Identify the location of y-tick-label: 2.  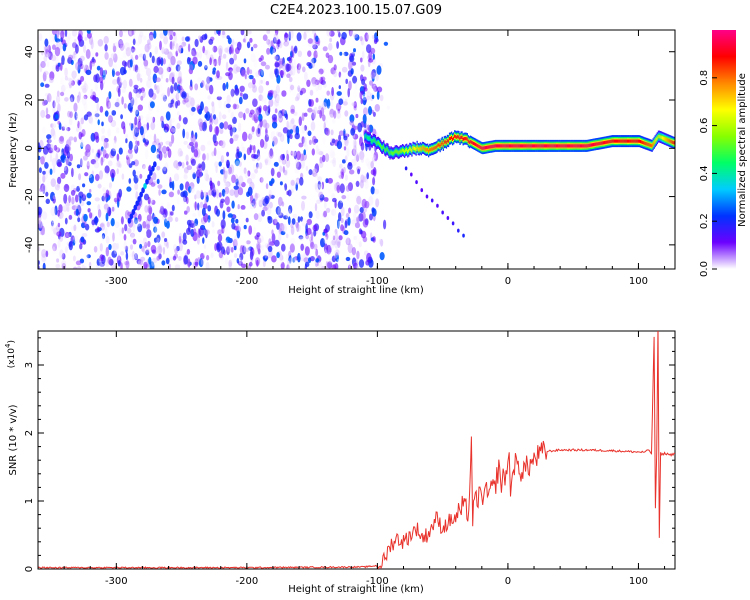
(29, 433).